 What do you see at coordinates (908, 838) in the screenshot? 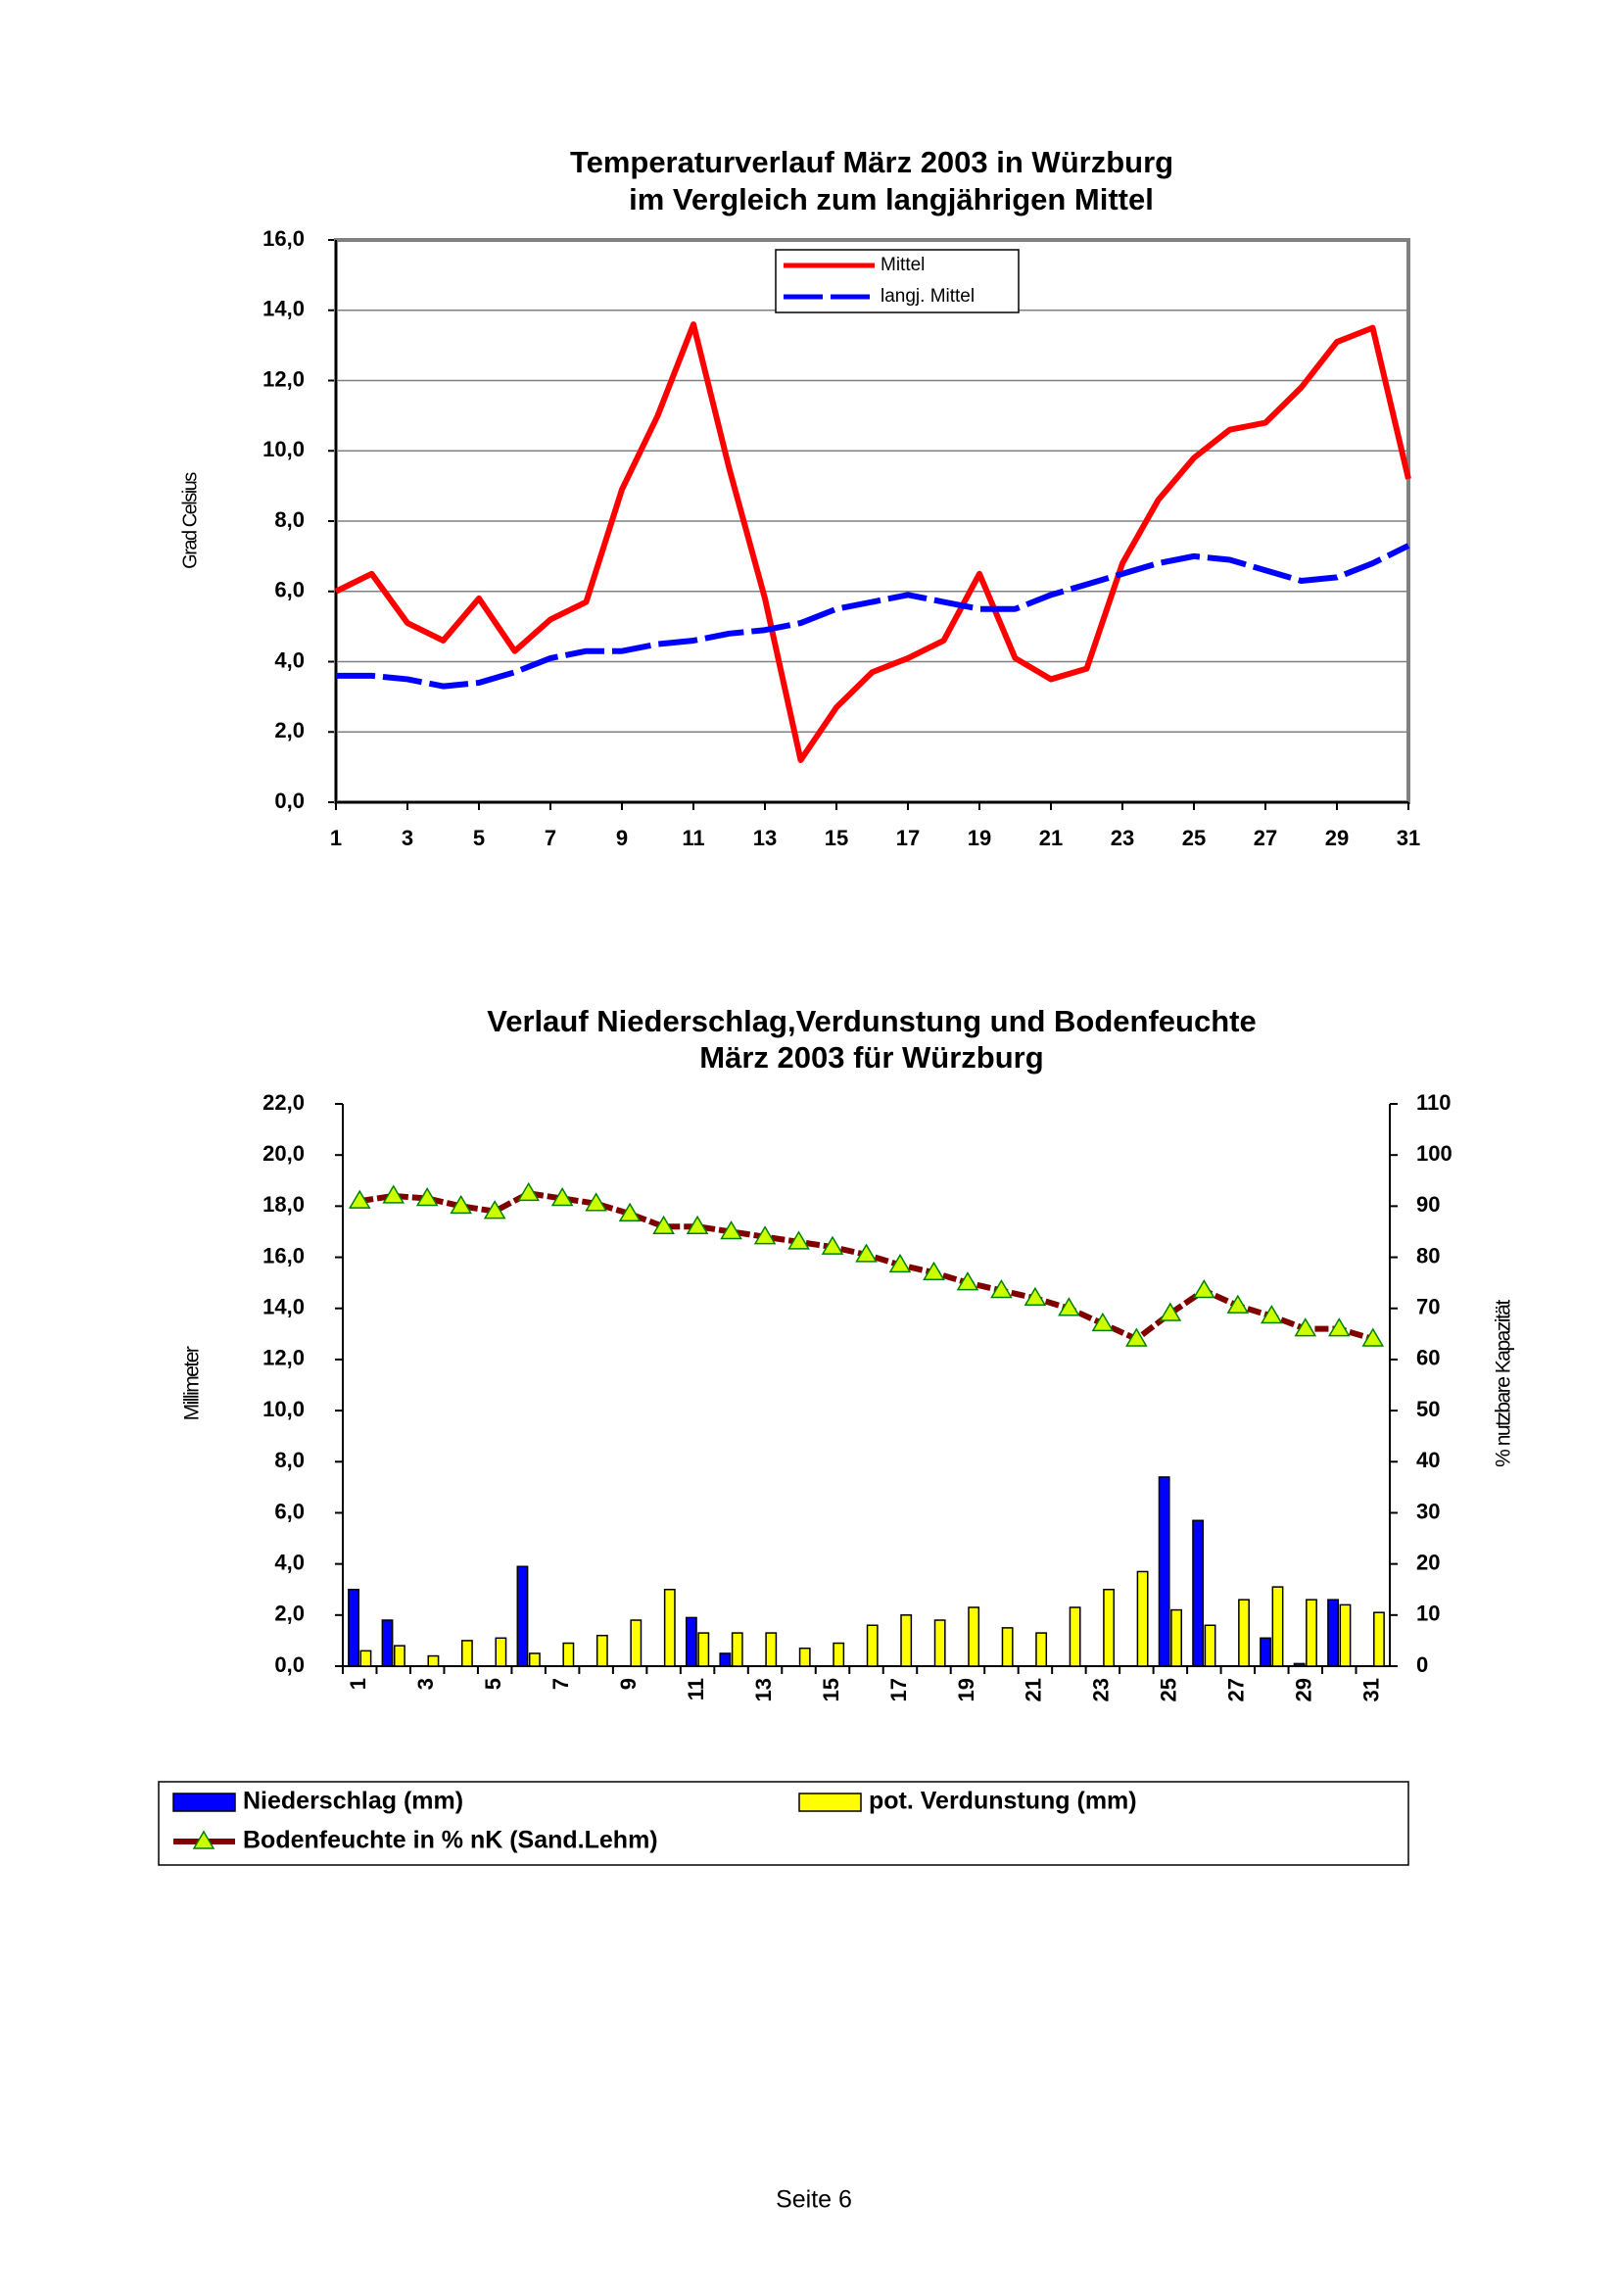
I see `x-tick-label: 17` at bounding box center [908, 838].